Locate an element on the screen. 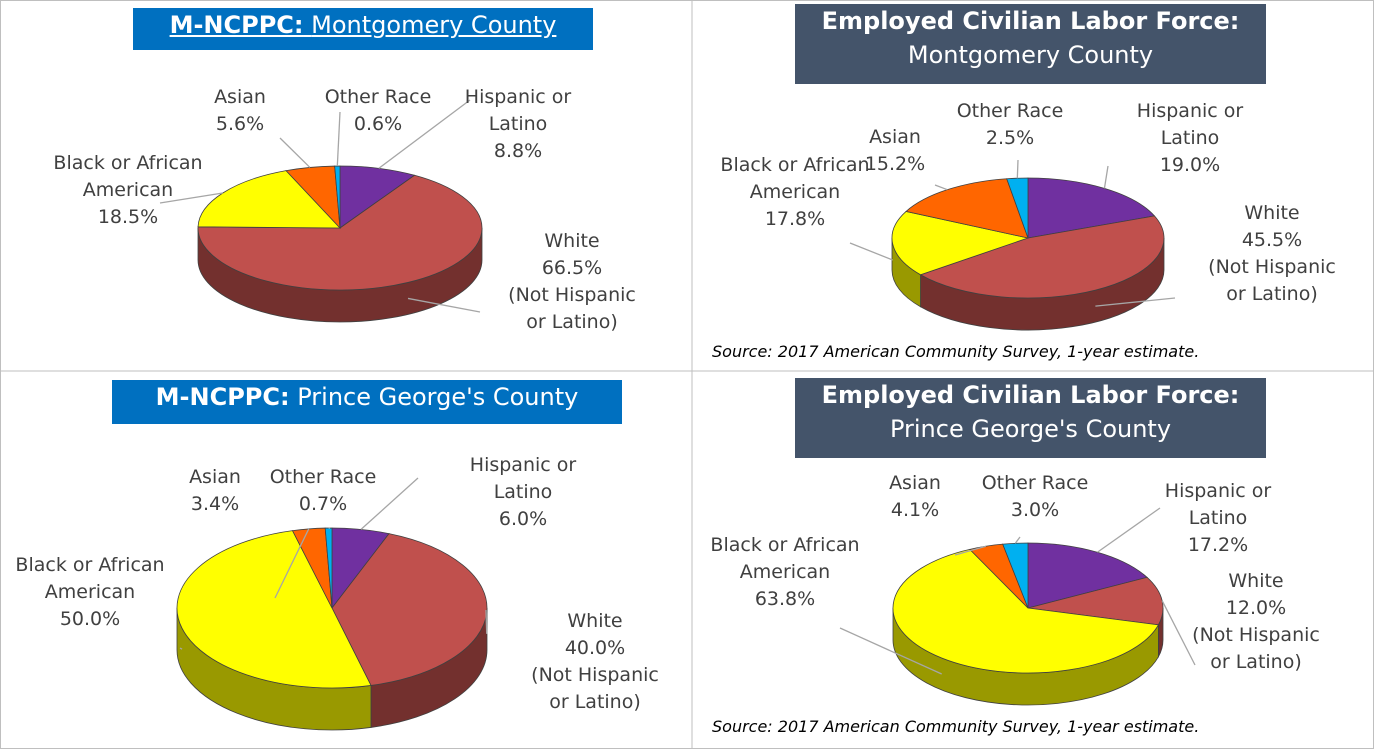  data-label: Black or African American 63.8% is located at coordinates (785, 572).